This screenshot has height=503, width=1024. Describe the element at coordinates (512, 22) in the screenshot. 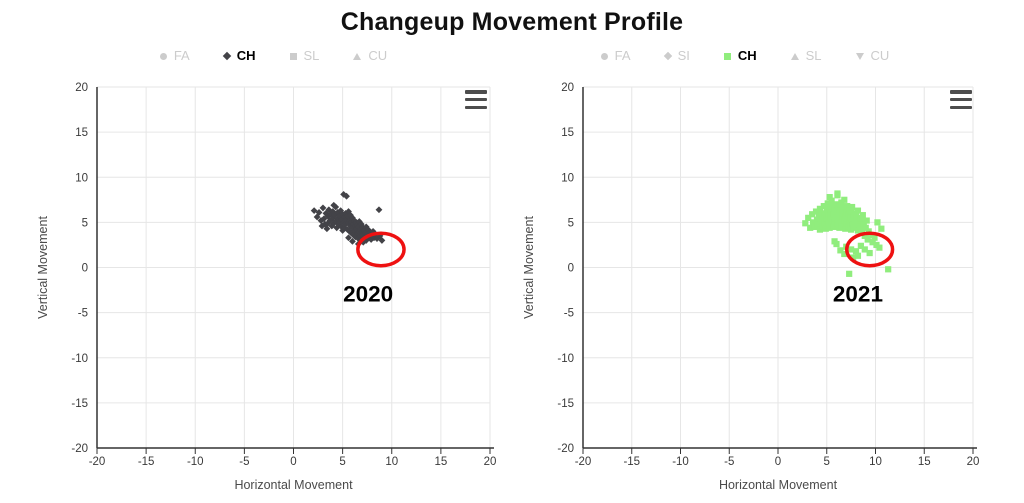

I see `chart-title: Changeup Movement Profile` at that location.